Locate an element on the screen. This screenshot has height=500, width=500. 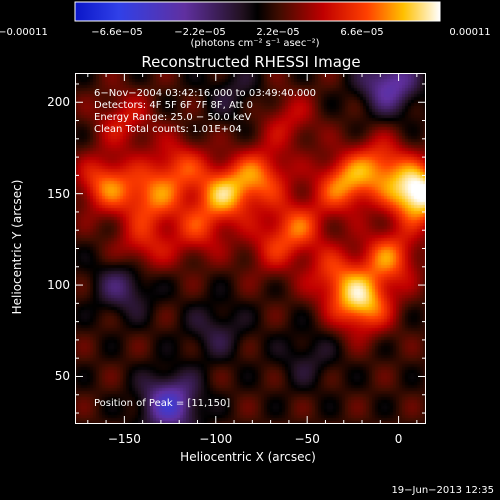
clean-counts-annotation: Clean Total counts: 1.01E+04 is located at coordinates (168, 129).